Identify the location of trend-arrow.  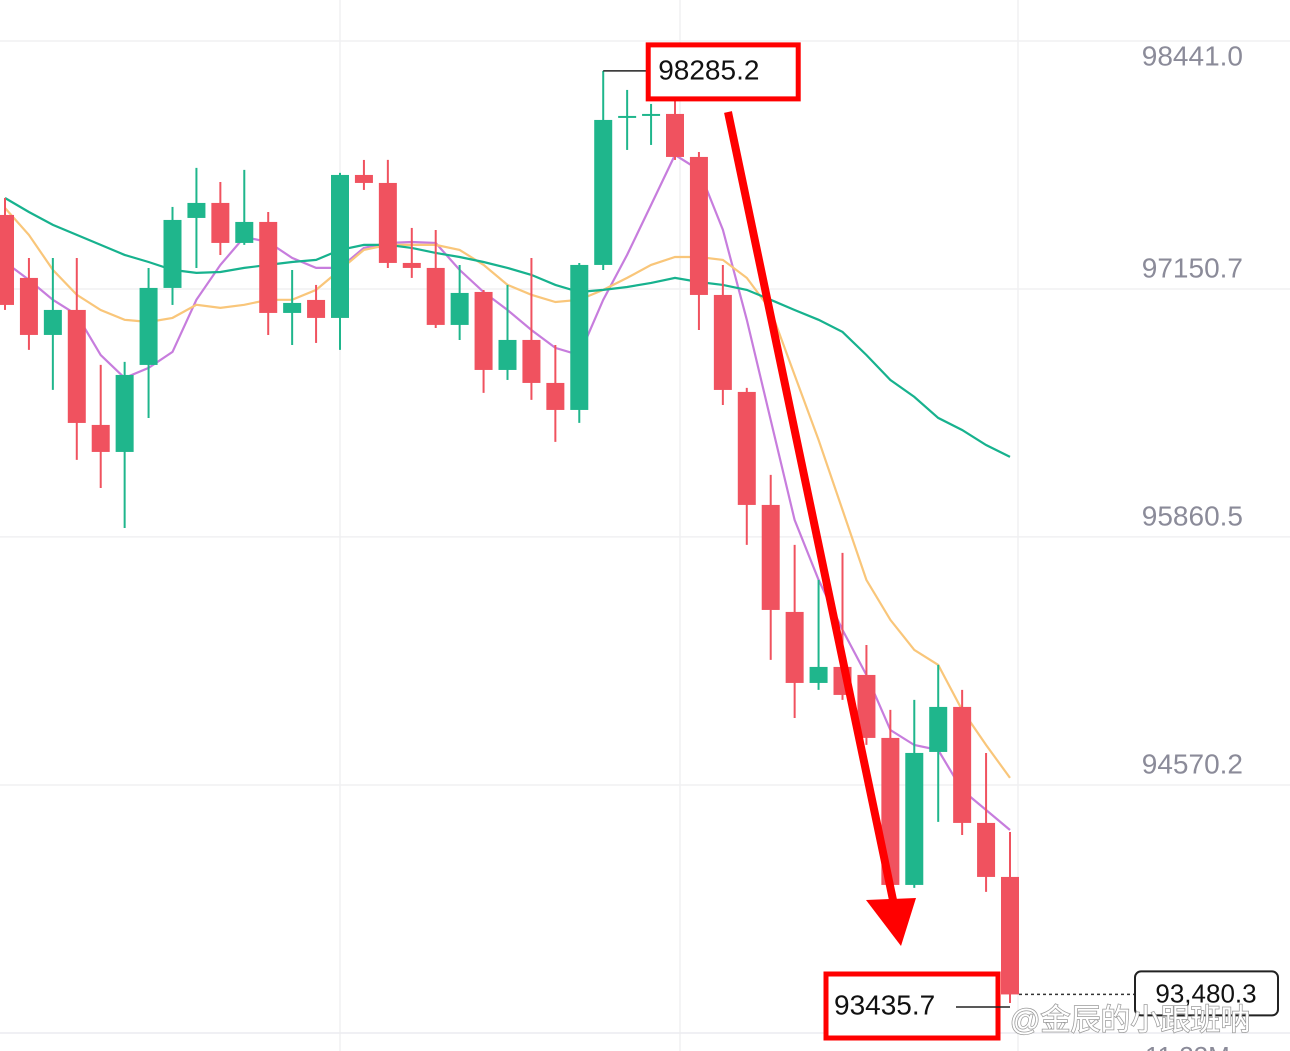
(820, 528).